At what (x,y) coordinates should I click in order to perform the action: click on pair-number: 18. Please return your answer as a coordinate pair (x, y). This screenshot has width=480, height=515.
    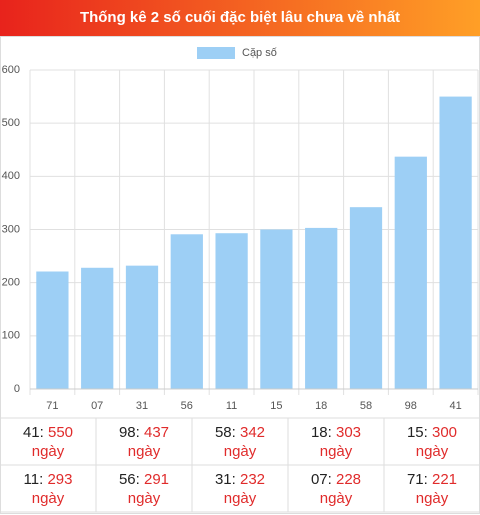
    Looking at the image, I should click on (319, 432).